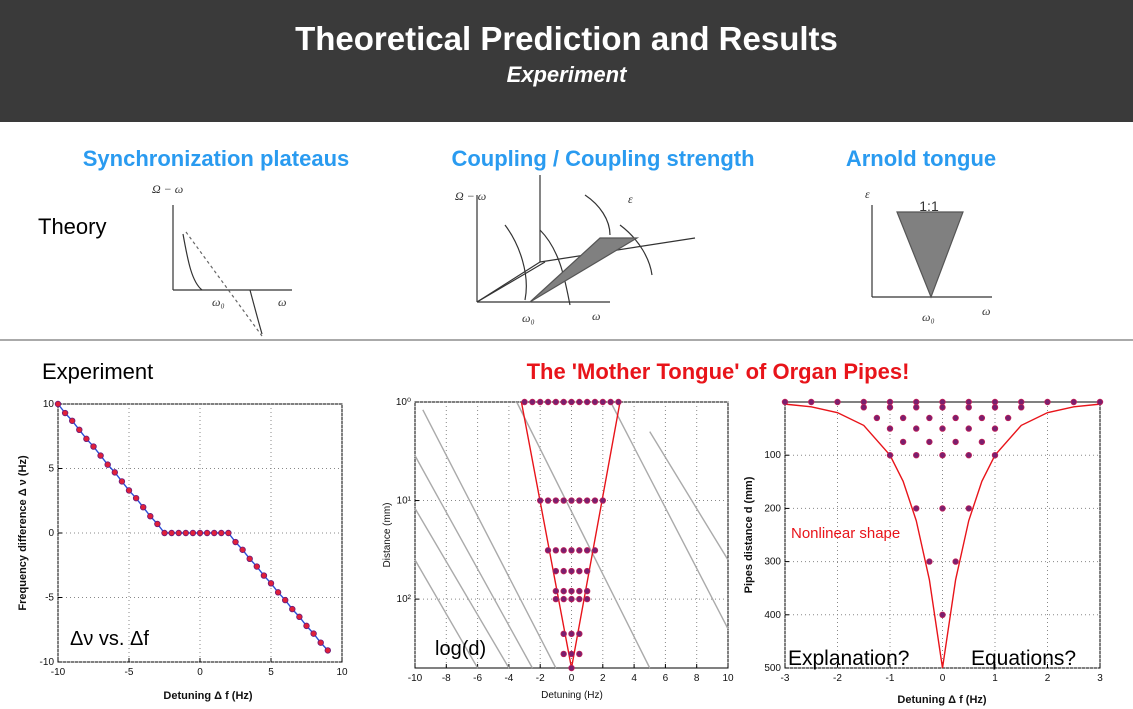 The height and width of the screenshot is (709, 1133). Describe the element at coordinates (404, 501) in the screenshot. I see `y-tick-label: 10¹` at that location.